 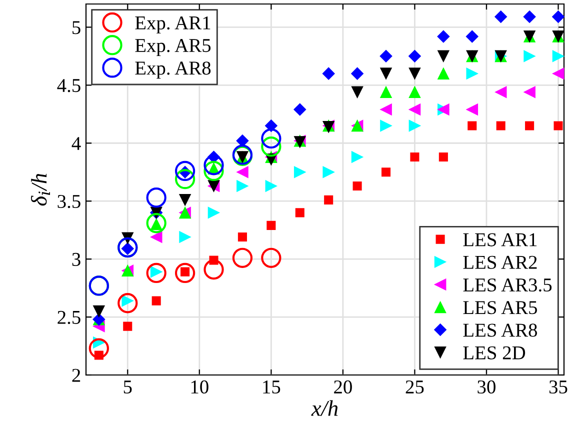 What do you see at coordinates (324, 408) in the screenshot?
I see `x-axis-title: x/h` at bounding box center [324, 408].